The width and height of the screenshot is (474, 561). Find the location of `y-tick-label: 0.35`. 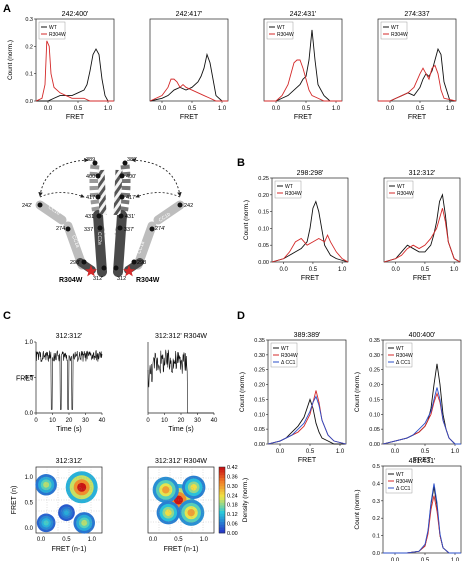

y-tick-label: 0.35 is located at coordinates (259, 341).